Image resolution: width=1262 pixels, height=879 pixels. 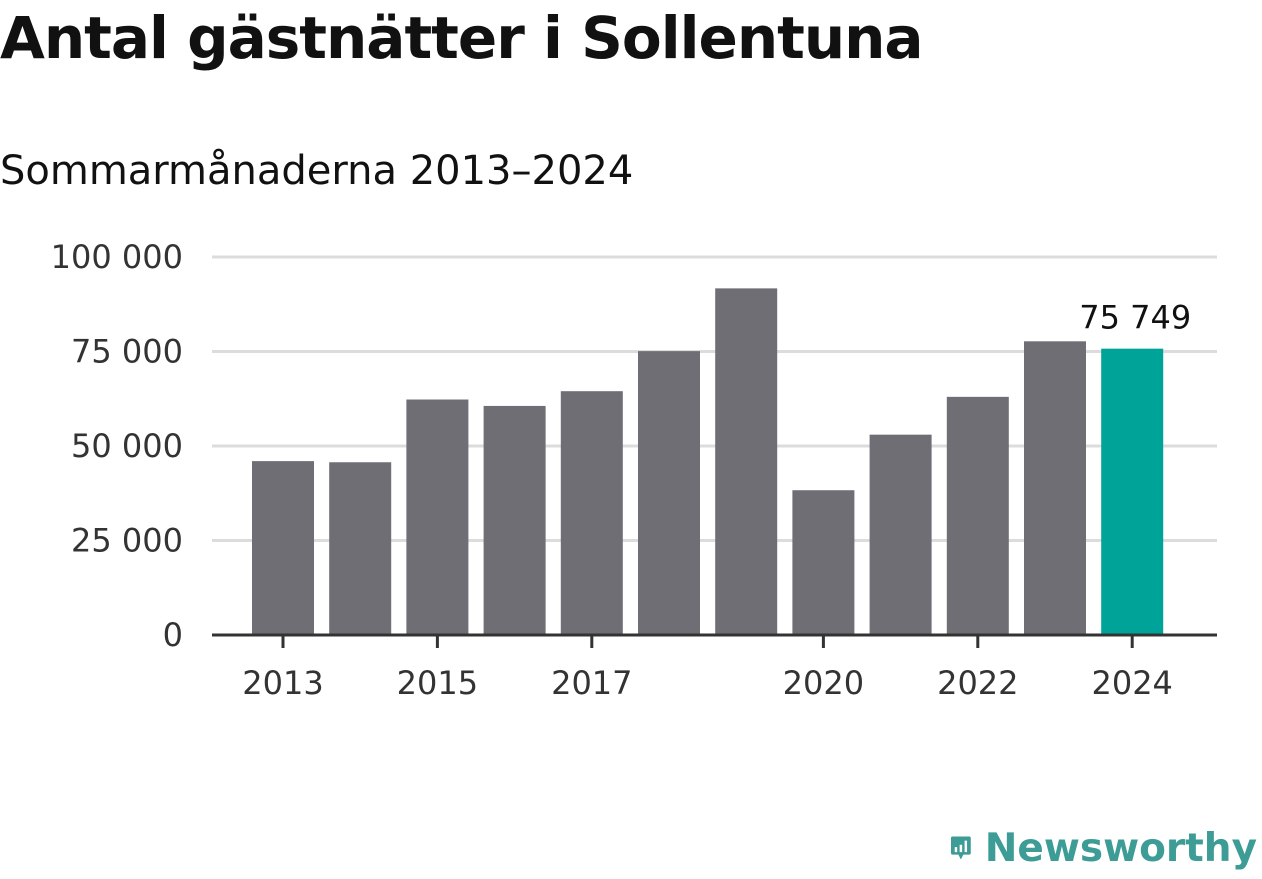 I want to click on y-tick-label: 75 000, so click(x=127, y=352).